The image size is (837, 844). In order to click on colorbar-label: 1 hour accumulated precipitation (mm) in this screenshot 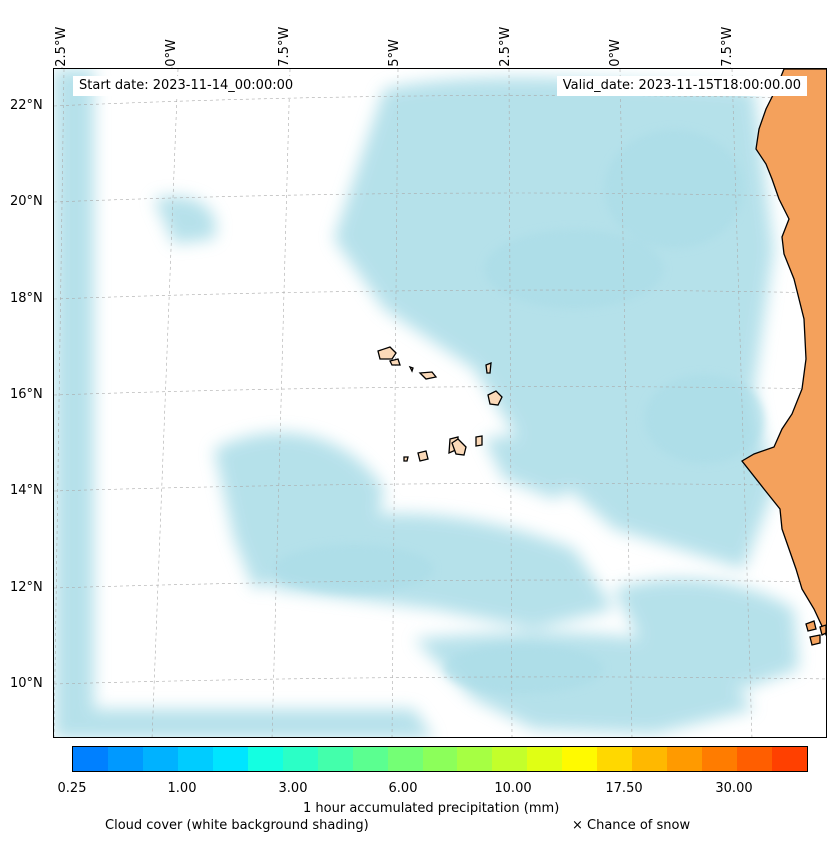, I will do `click(431, 808)`.